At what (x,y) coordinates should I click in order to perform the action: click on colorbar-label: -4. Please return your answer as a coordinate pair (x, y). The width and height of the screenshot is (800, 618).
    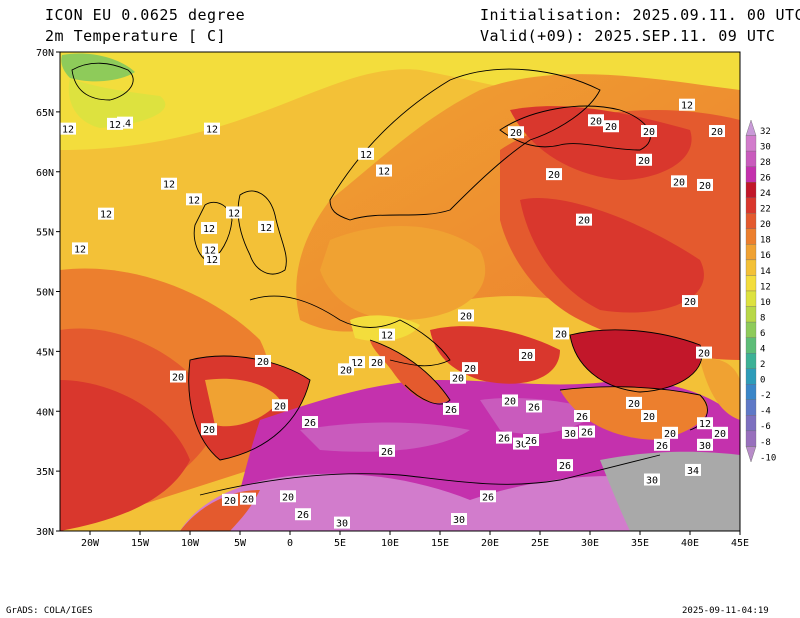
    Looking at the image, I should click on (765, 412).